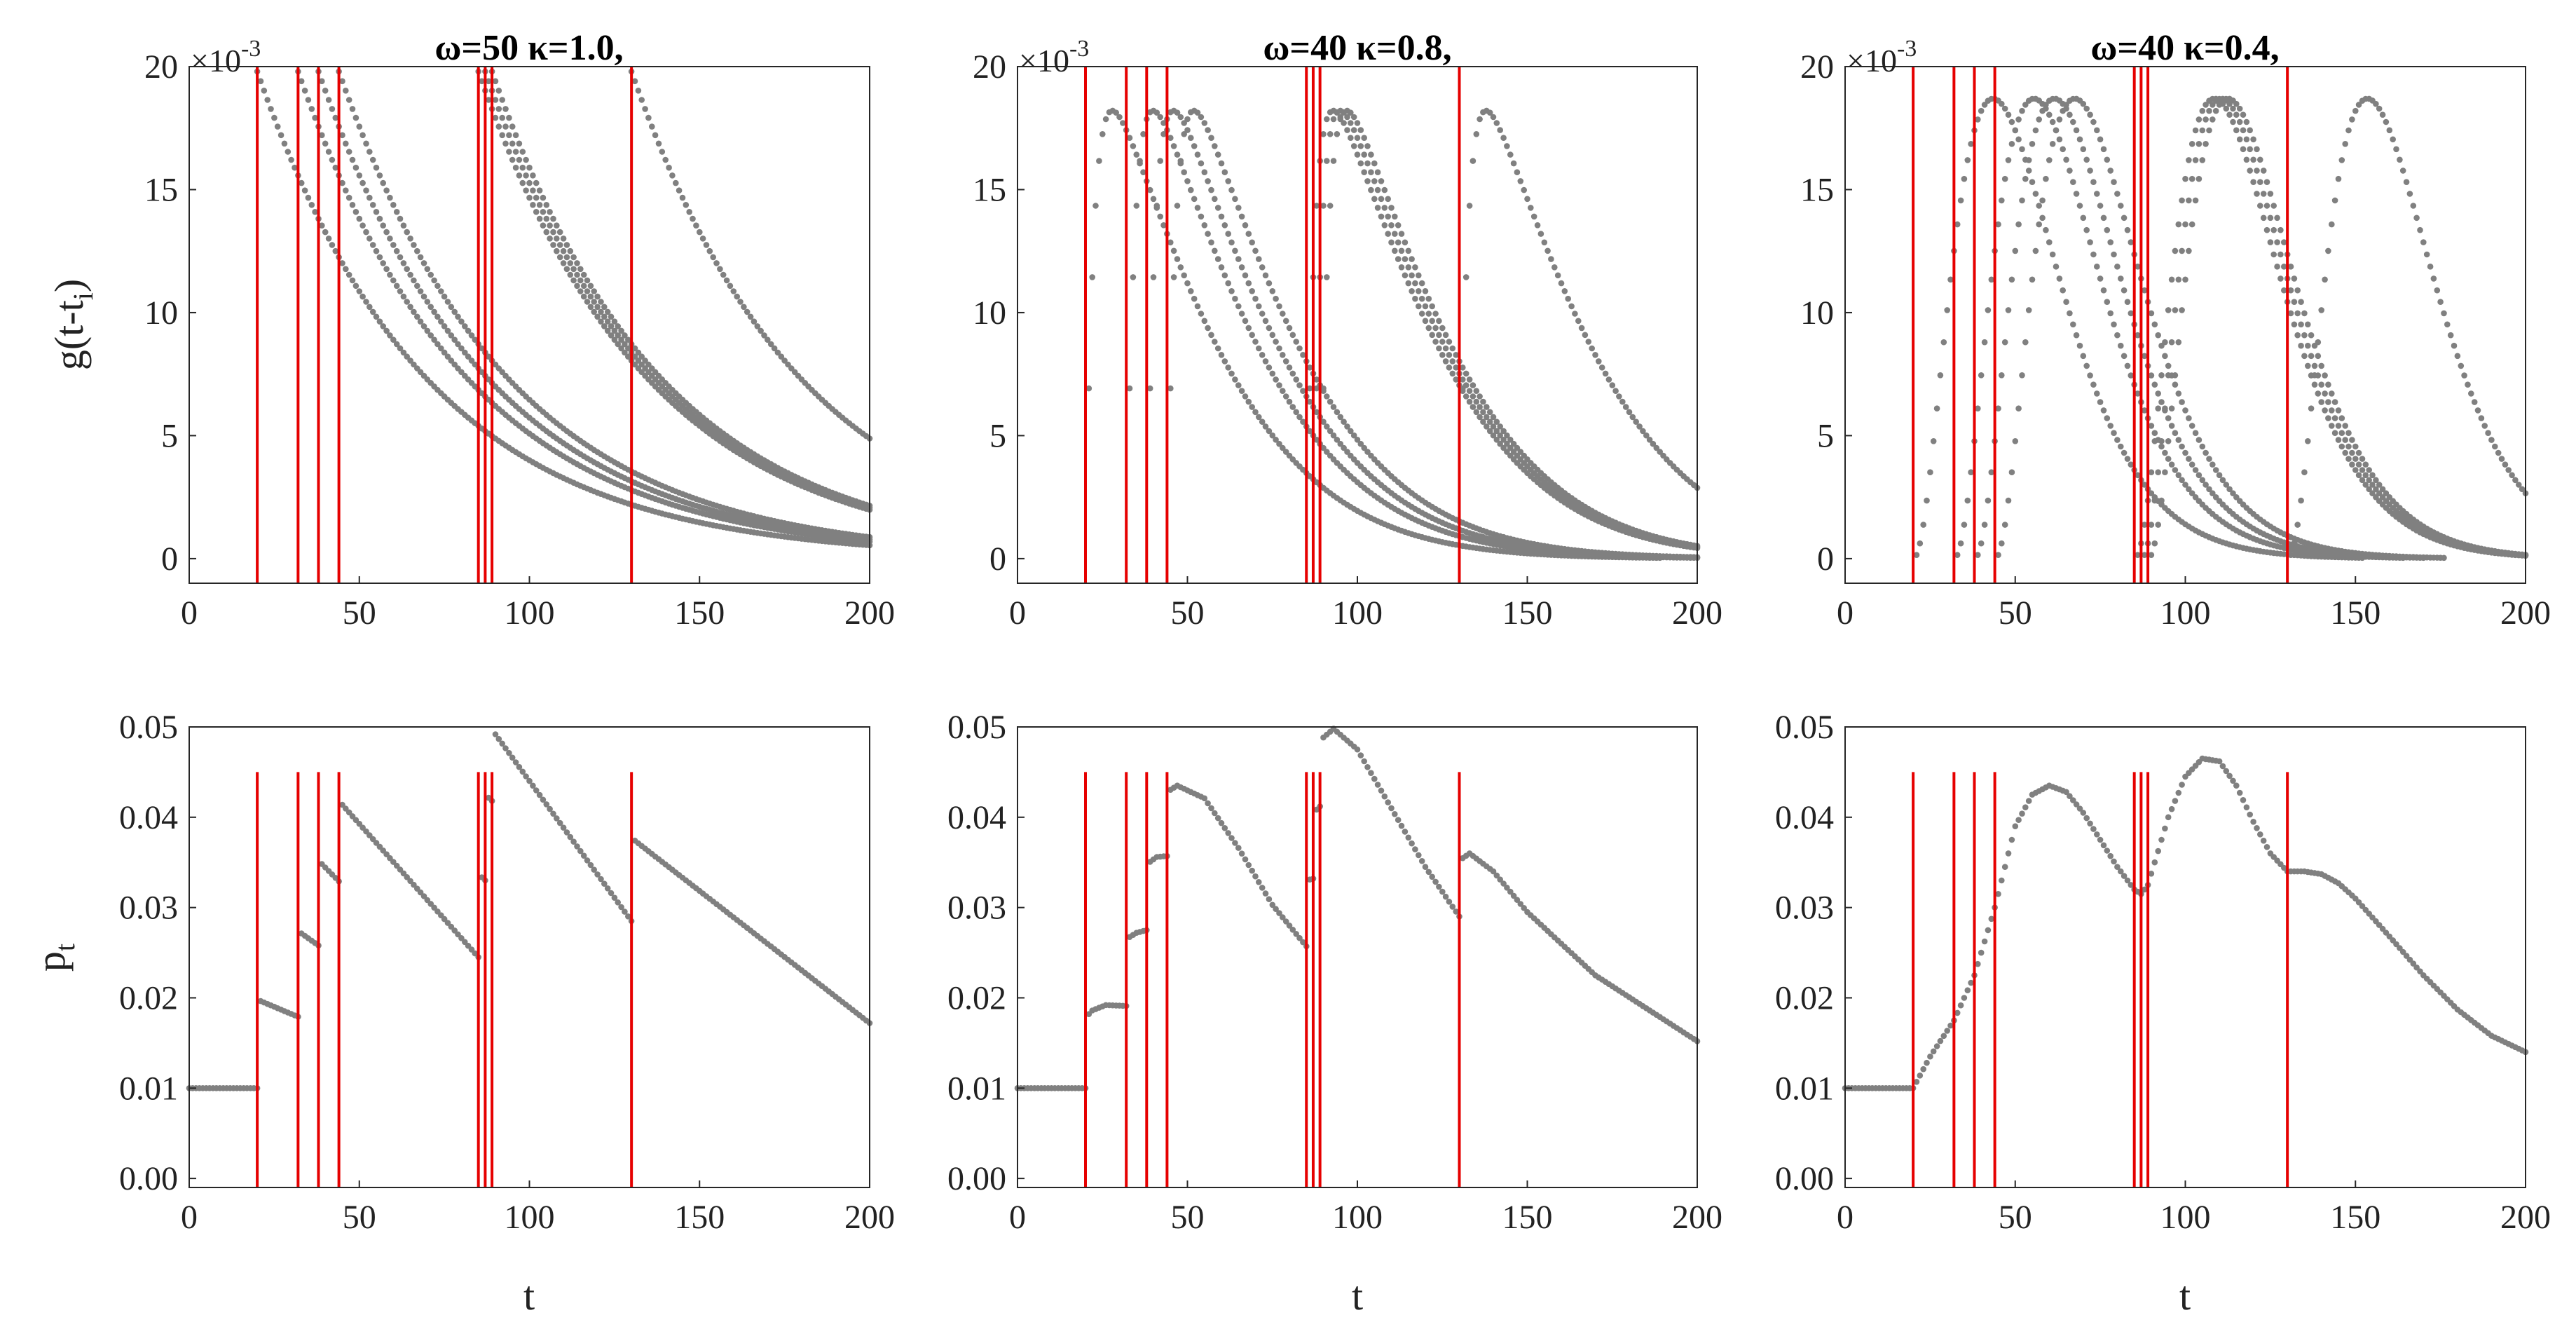 This screenshot has width=2576, height=1341. Describe the element at coordinates (1357, 957) in the screenshot. I see `panel-p-2-axes-frame` at that location.